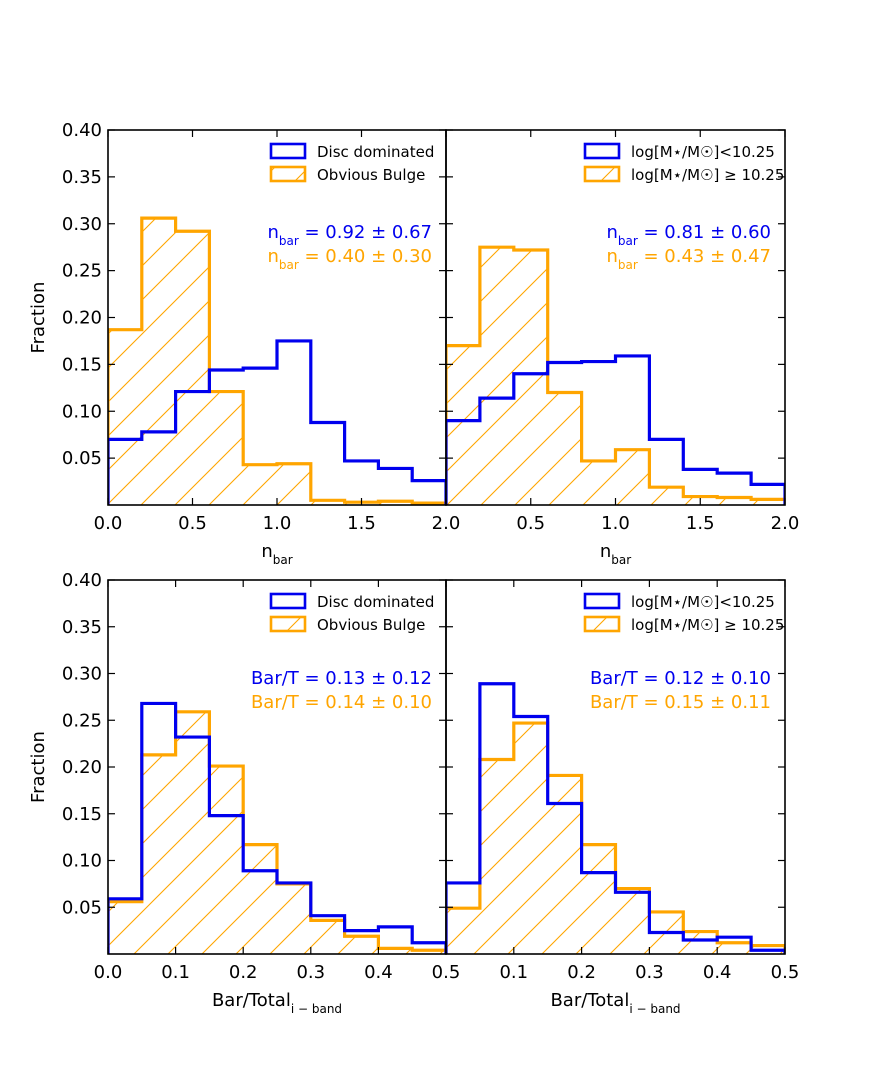 The width and height of the screenshot is (872, 1090). Describe the element at coordinates (680, 678) in the screenshot. I see `stat-annotation-1: Bar/T = 0.12 ± 0.10` at that location.